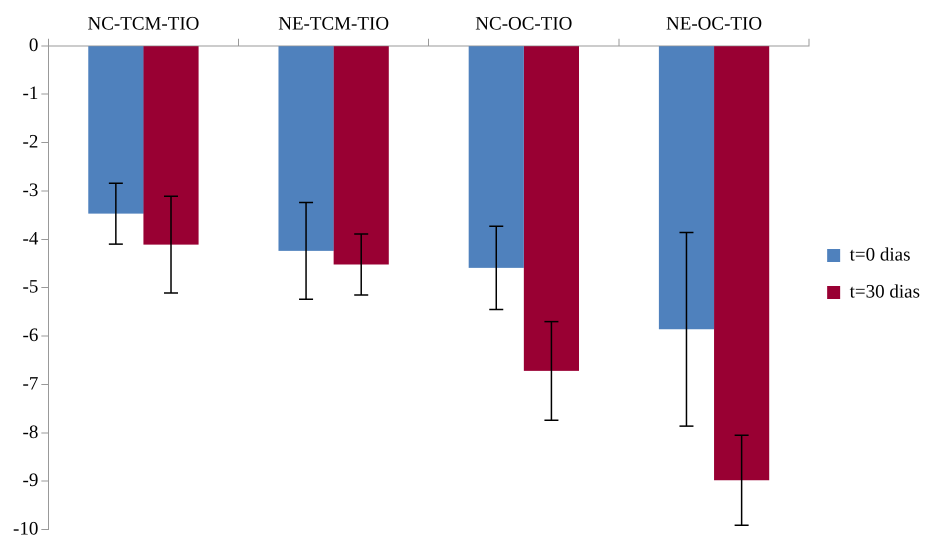  What do you see at coordinates (30, 432) in the screenshot?
I see `y-tick-label: -8` at bounding box center [30, 432].